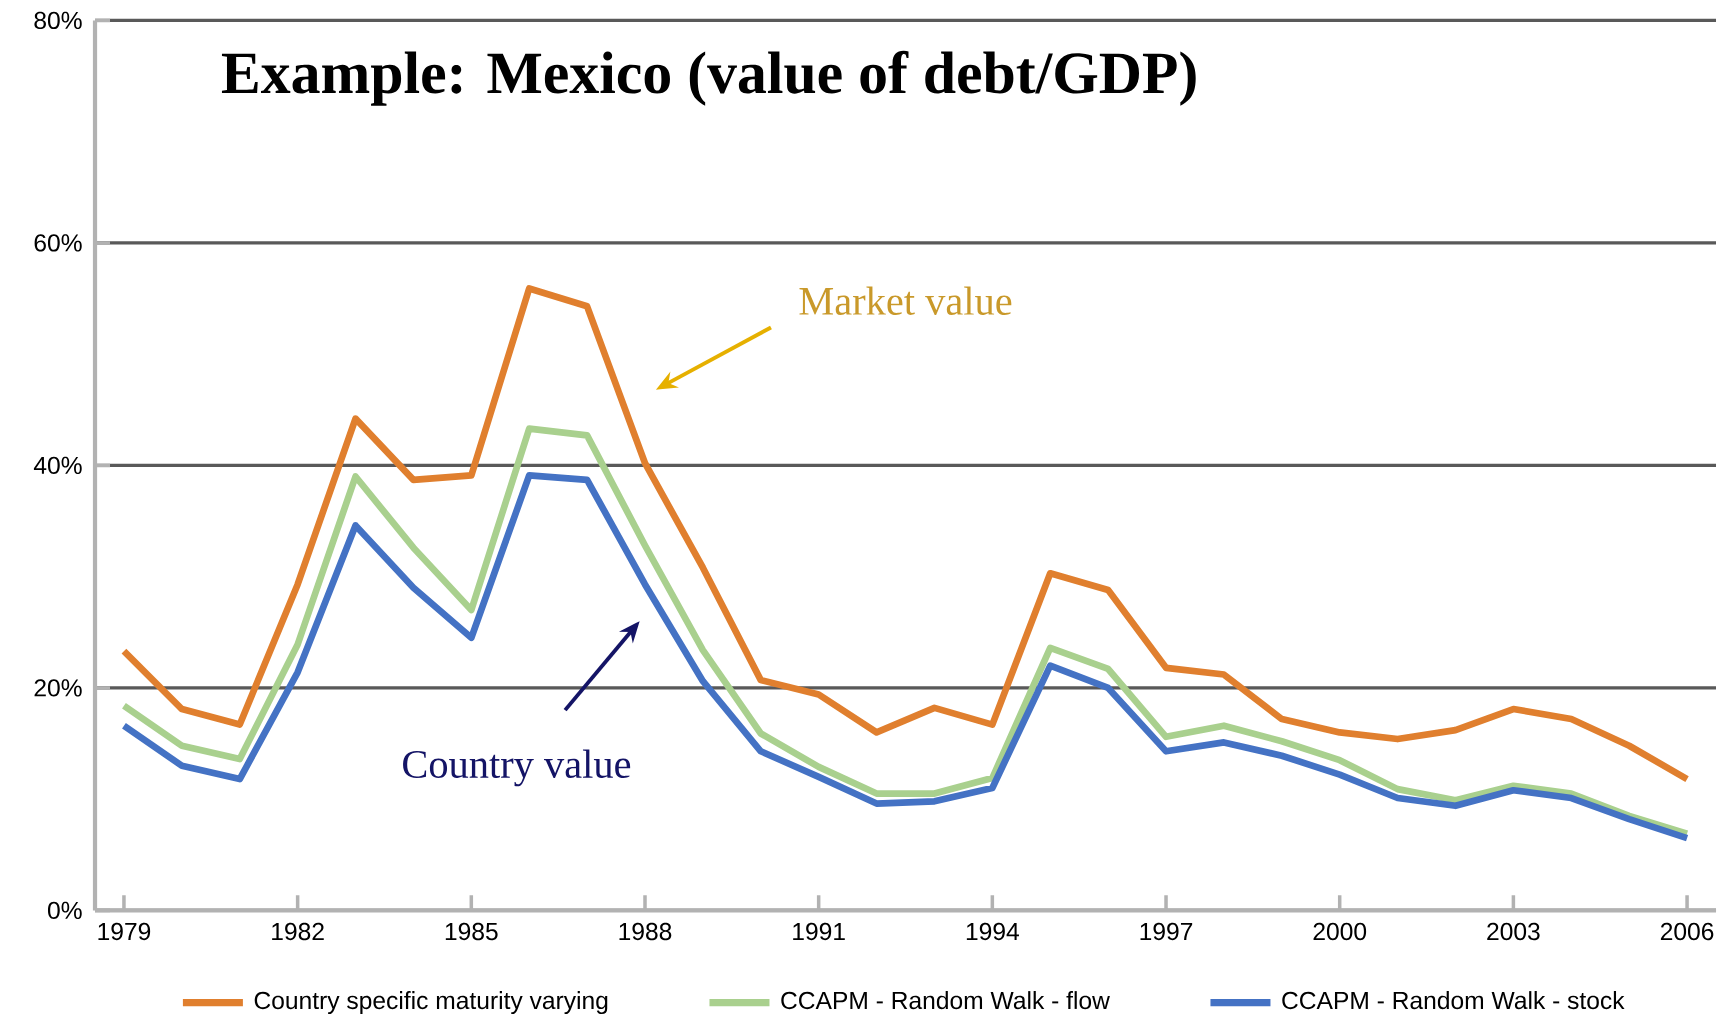  I want to click on x-tick-label: 1988, so click(645, 931).